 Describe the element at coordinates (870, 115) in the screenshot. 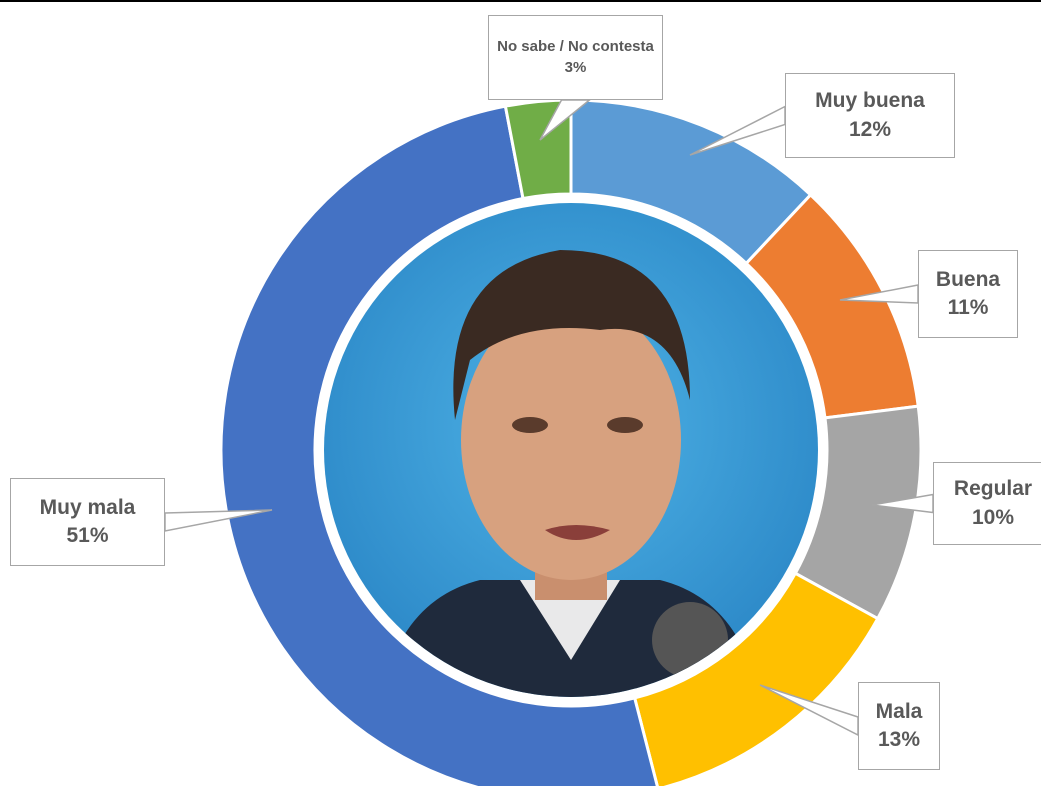

I see `callout: Muy buena 12%` at that location.